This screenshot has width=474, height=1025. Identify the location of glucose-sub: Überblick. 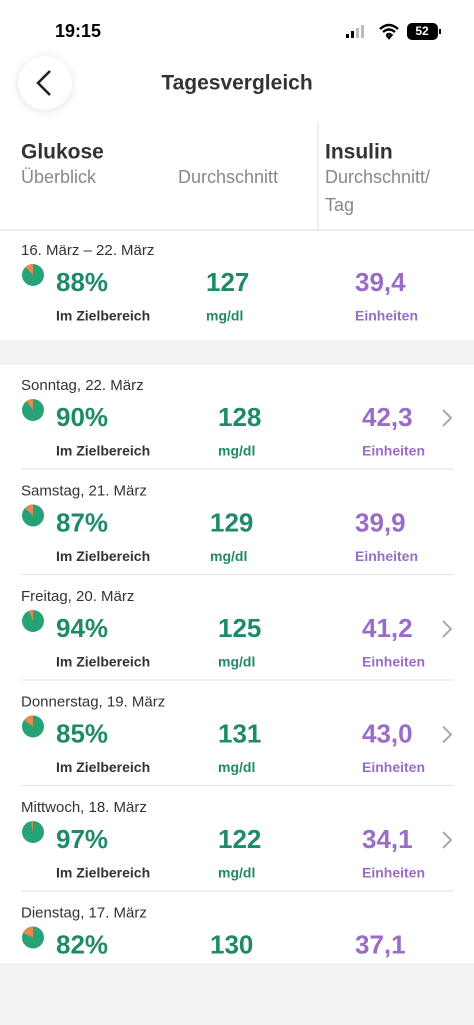
(59, 177).